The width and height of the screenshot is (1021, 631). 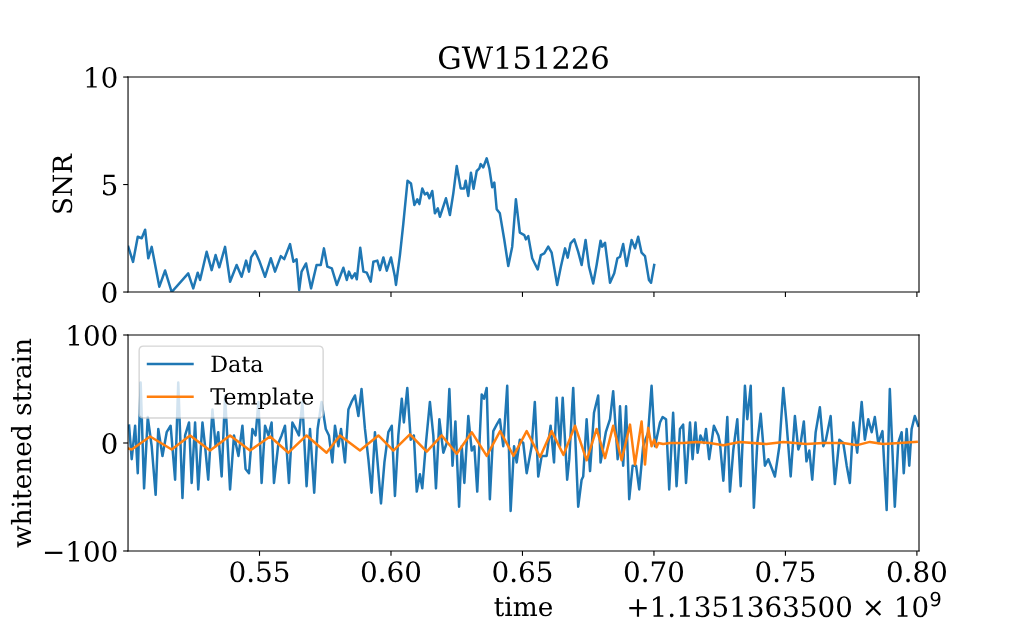 What do you see at coordinates (21, 443) in the screenshot?
I see `y-axis-title: whitened strain` at bounding box center [21, 443].